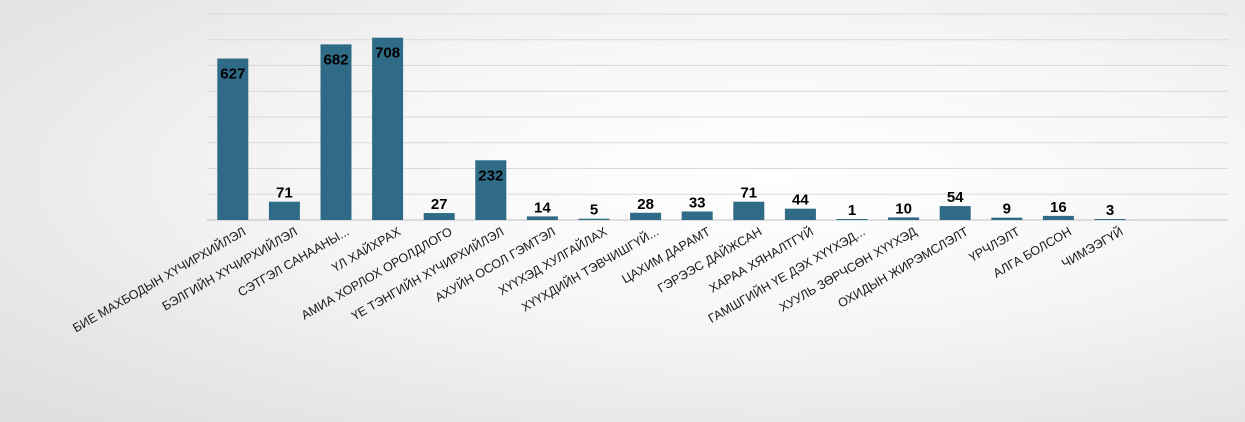 This screenshot has width=1245, height=422. Describe the element at coordinates (903, 208) in the screenshot. I see `data-label: 10` at that location.